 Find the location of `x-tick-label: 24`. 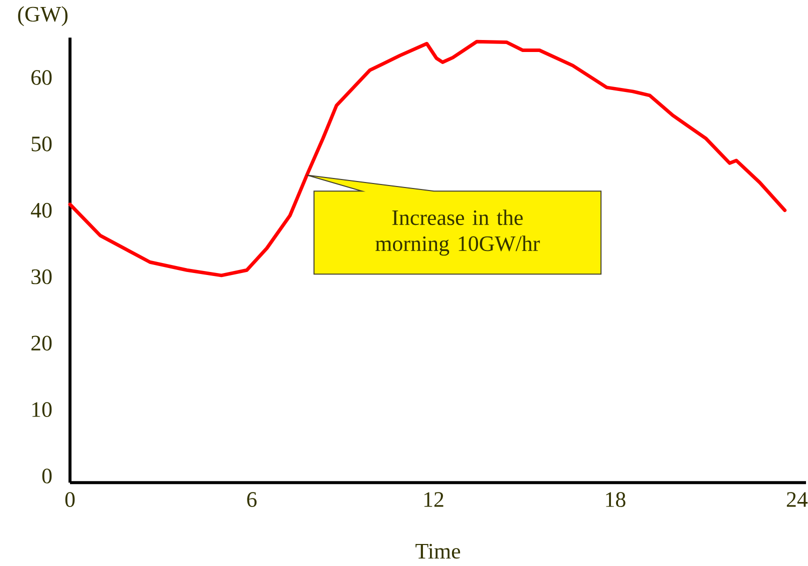

x-tick-label: 24 is located at coordinates (797, 499).